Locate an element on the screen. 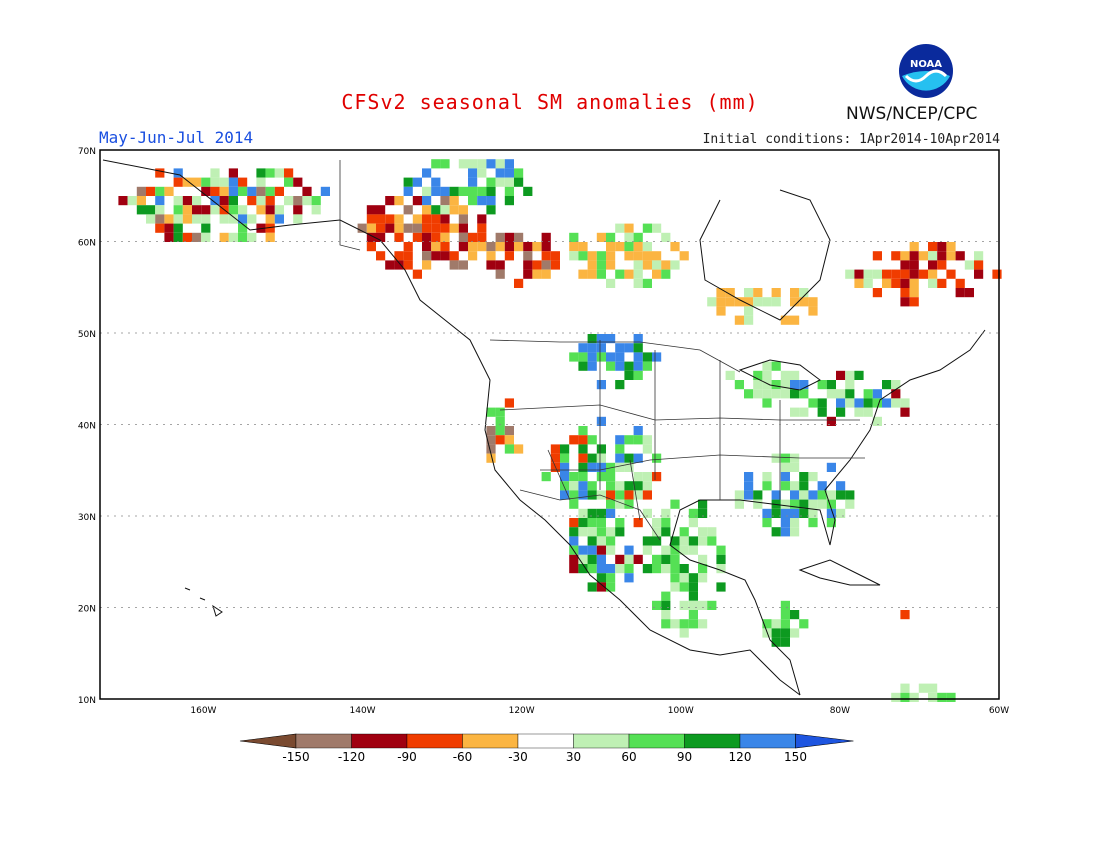 The image size is (1100, 850). lat-tick-label: 60N is located at coordinates (87, 244).